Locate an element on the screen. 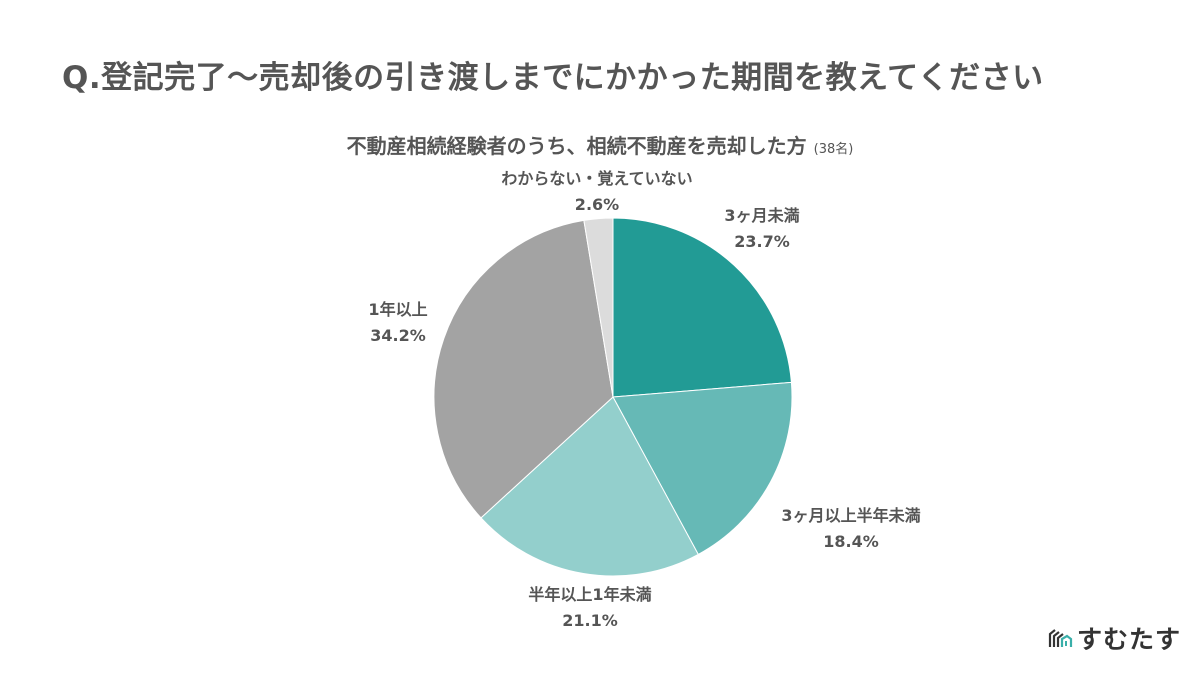  label-6-to-12-months: 半年以上1年未満 21.1% is located at coordinates (589, 608).